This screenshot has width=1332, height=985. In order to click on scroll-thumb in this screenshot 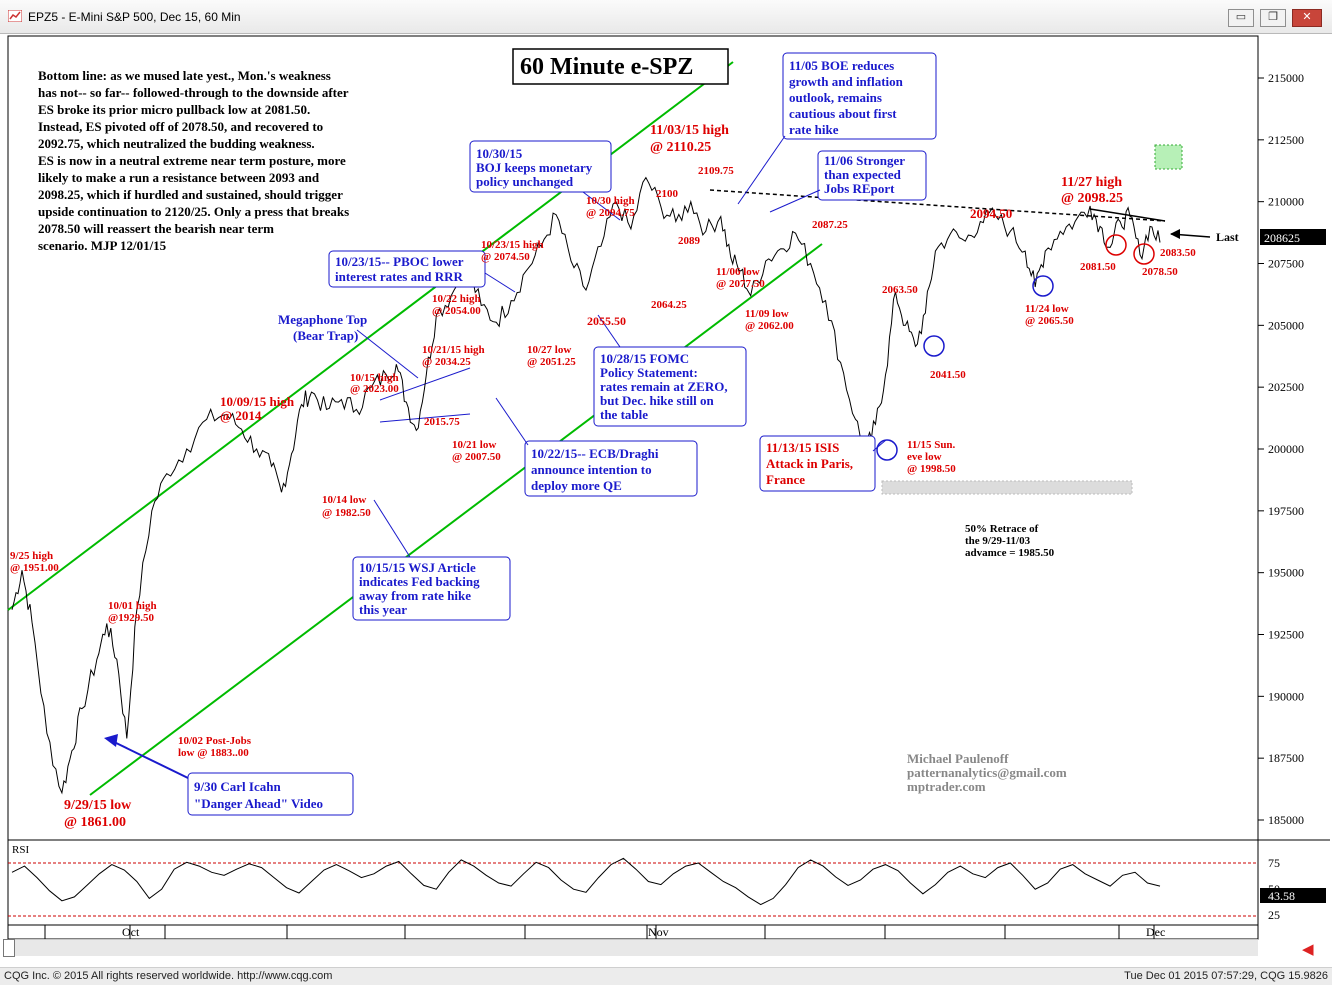, I will do `click(9, 948)`.